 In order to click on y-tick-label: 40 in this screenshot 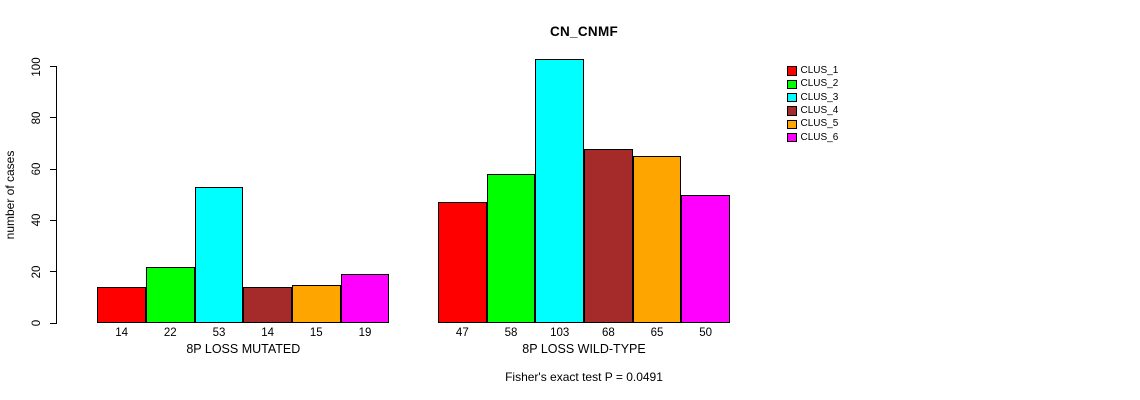, I will do `click(37, 220)`.